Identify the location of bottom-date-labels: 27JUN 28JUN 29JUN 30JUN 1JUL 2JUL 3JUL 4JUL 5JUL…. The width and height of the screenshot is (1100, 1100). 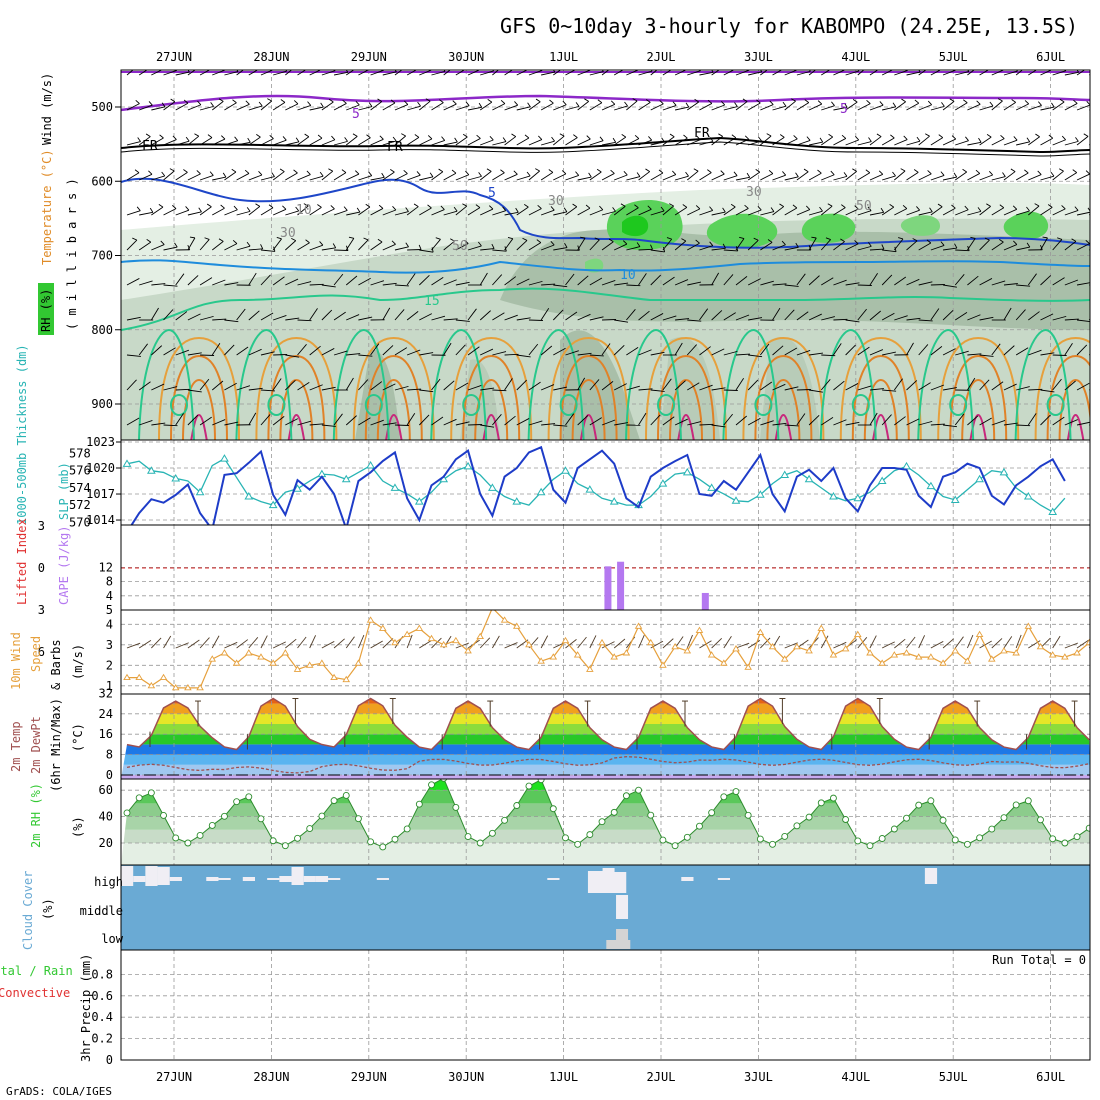
(610, 1077).